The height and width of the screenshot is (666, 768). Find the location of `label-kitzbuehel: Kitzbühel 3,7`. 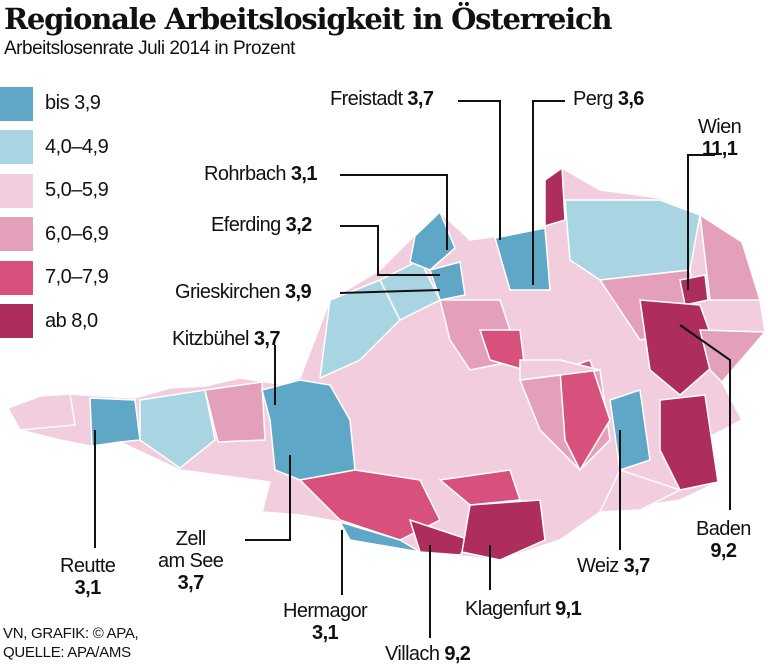

label-kitzbuehel: Kitzbühel 3,7 is located at coordinates (226, 339).